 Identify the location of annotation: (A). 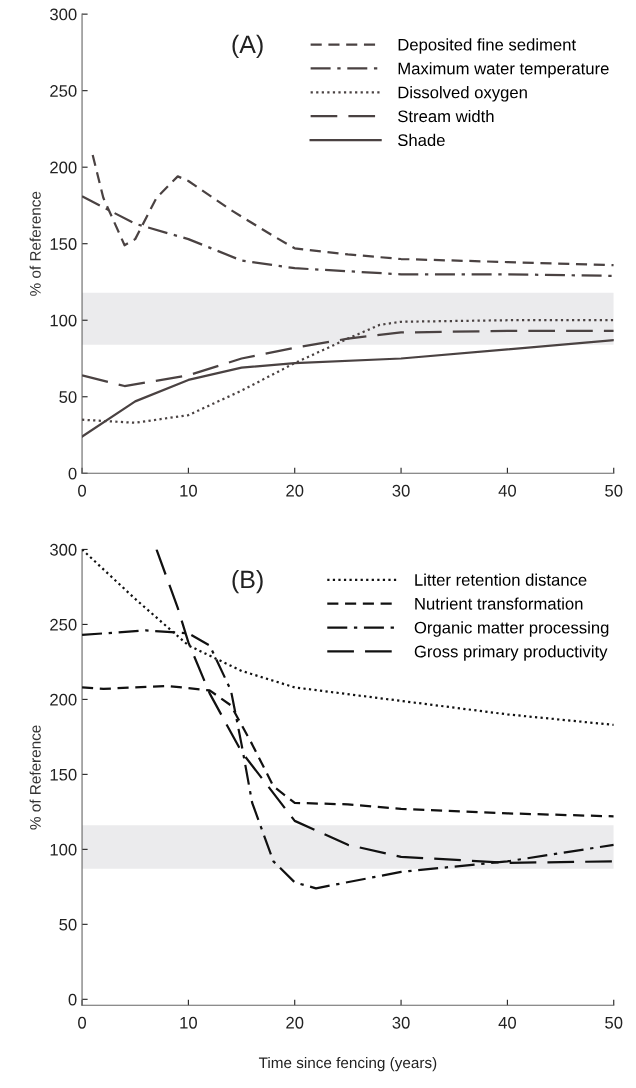
(247, 46).